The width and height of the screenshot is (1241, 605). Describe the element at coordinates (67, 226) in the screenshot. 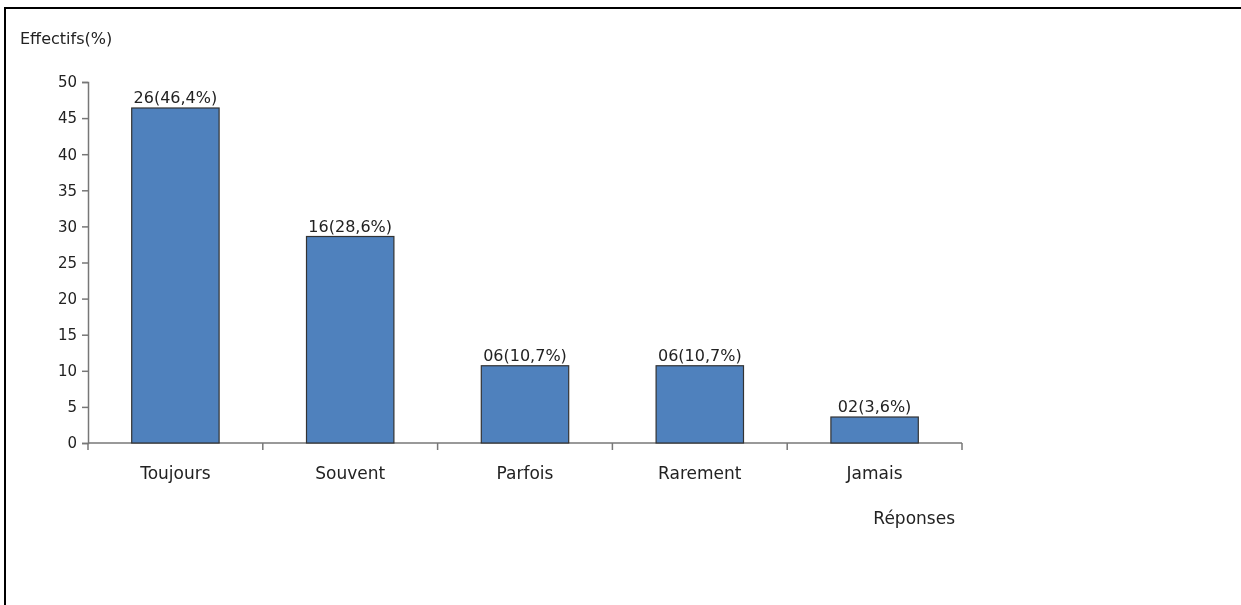

I see `y-tick-label: 30` at that location.